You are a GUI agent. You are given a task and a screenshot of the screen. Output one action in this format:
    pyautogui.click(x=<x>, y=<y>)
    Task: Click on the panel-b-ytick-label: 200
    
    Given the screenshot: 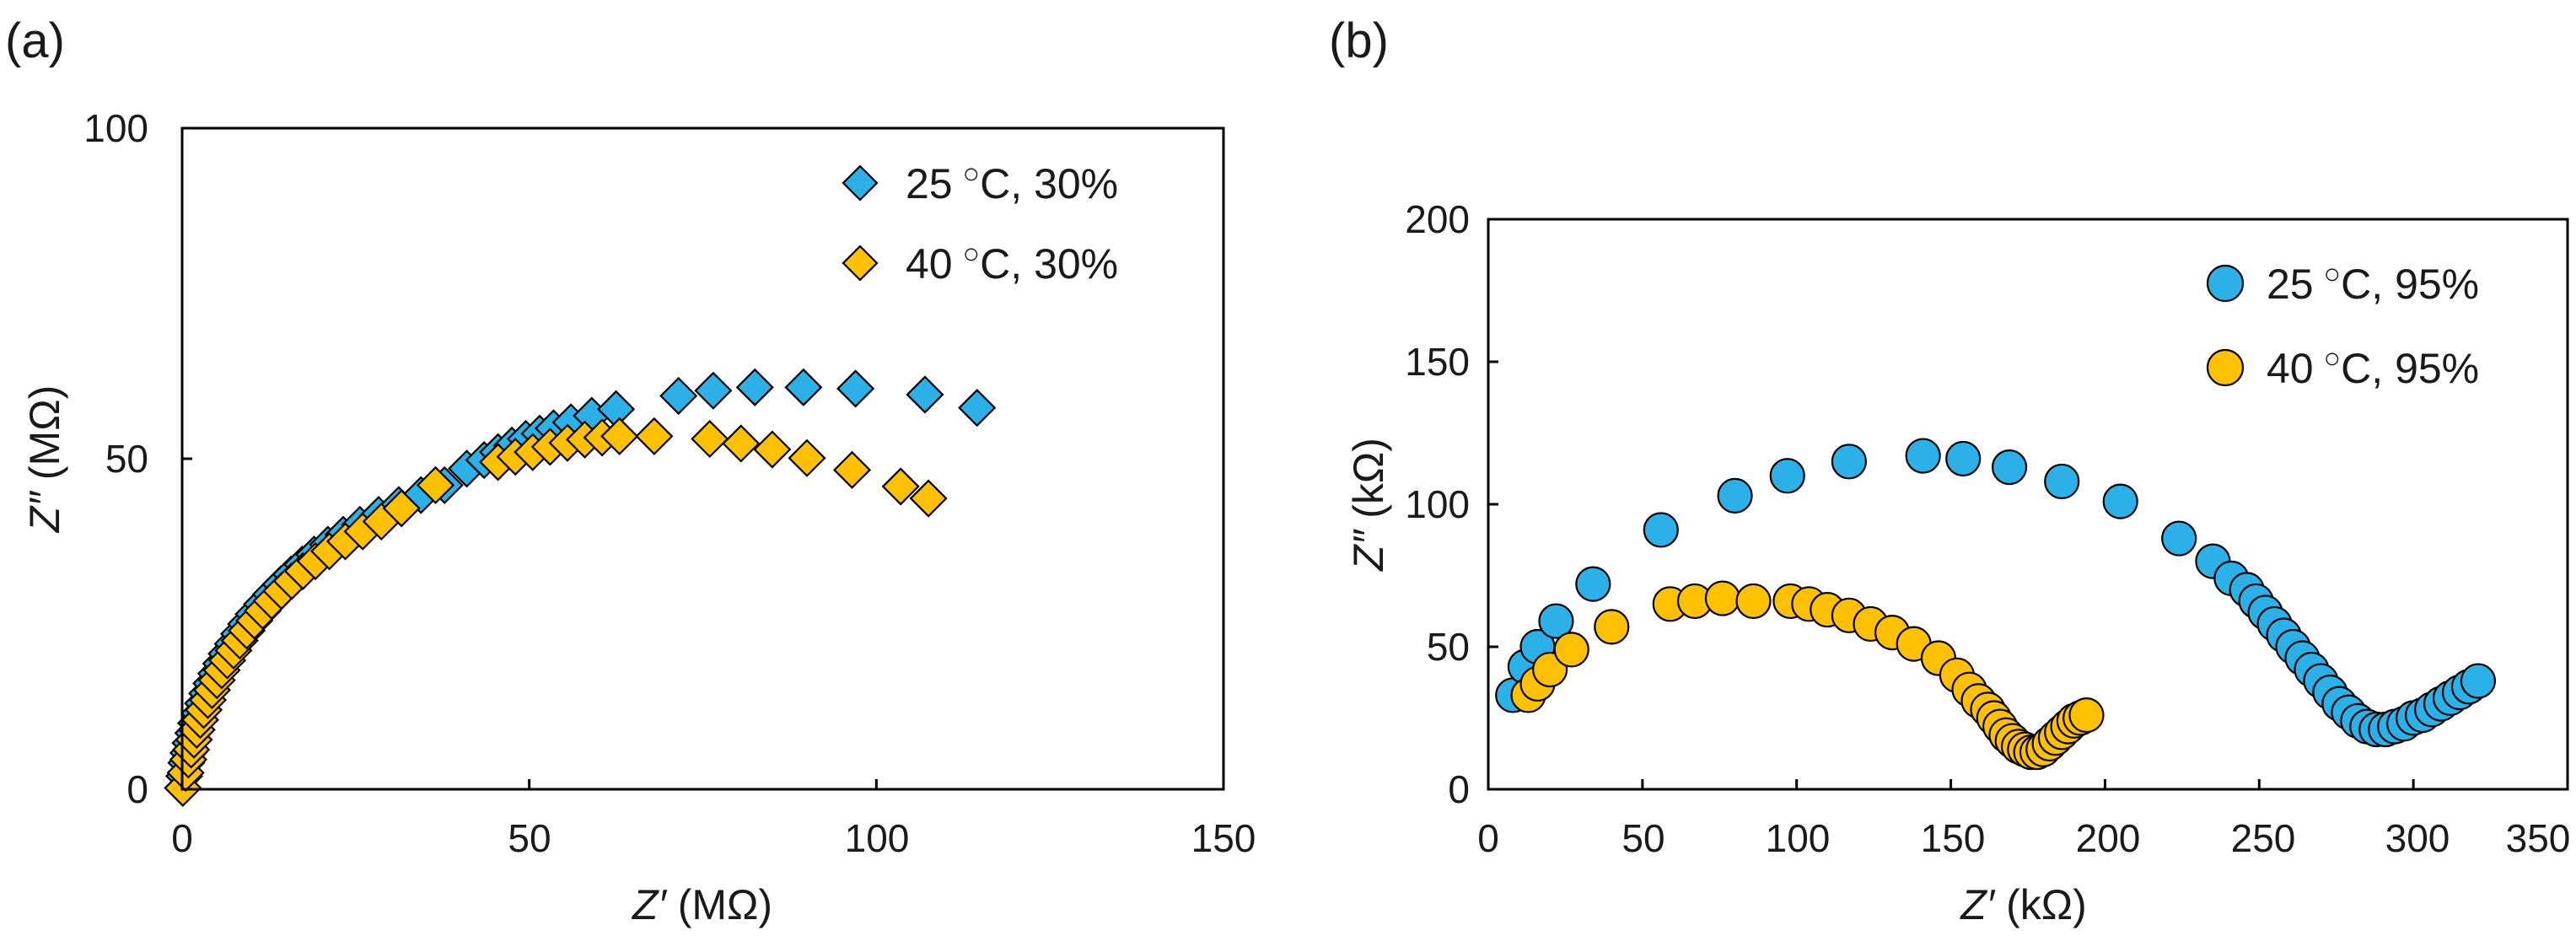 What is the action you would take?
    pyautogui.click(x=1437, y=219)
    